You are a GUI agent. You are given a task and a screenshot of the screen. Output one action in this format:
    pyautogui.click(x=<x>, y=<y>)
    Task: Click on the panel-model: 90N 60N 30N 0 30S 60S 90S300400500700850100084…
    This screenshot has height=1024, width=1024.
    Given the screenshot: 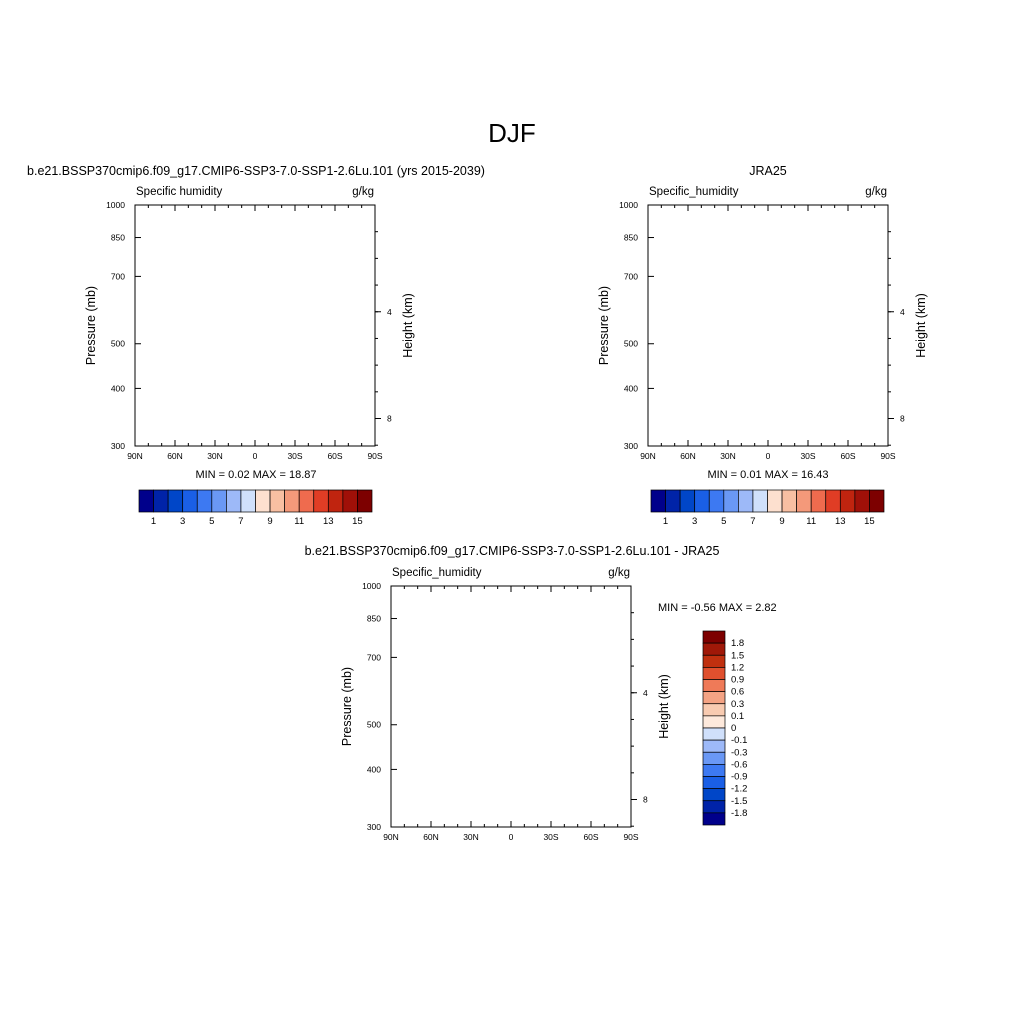 What is the action you would take?
    pyautogui.click(x=256, y=312)
    